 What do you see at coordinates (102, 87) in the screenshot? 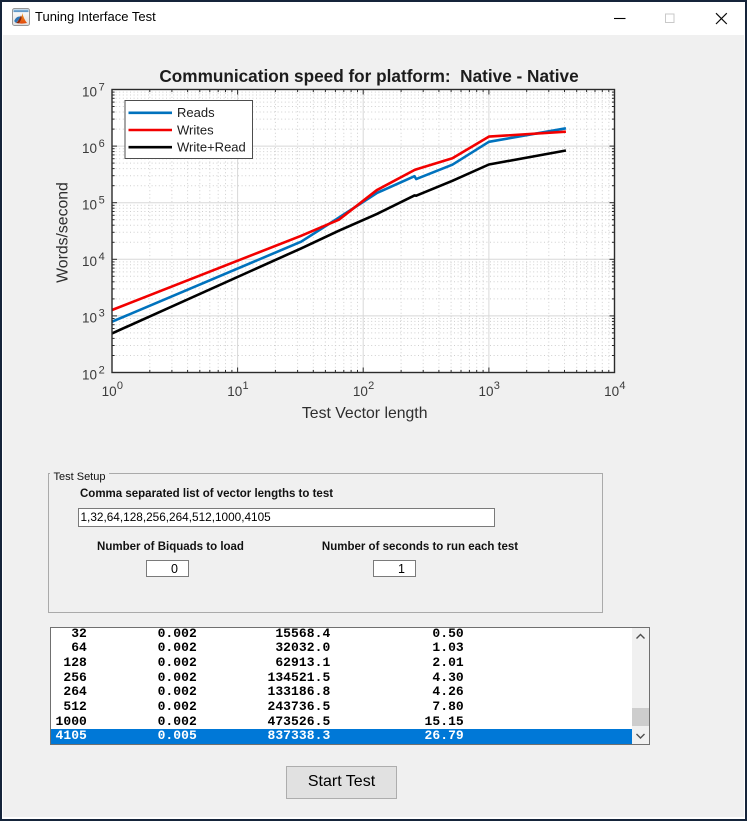
I see `svg-text: 7` at bounding box center [102, 87].